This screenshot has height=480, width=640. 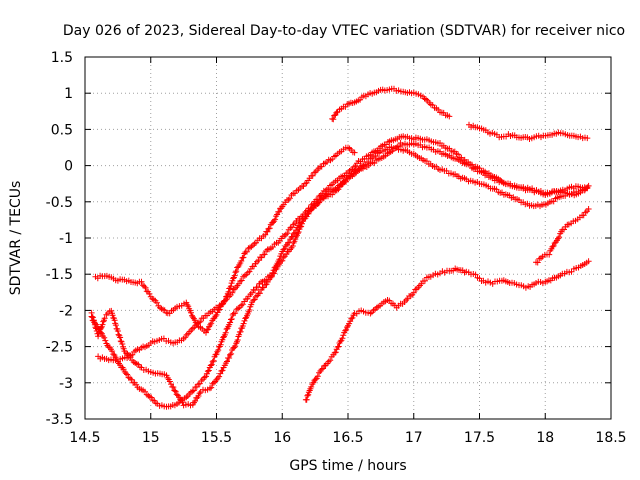 I want to click on y-tick-label: 0.5, so click(x=62, y=130).